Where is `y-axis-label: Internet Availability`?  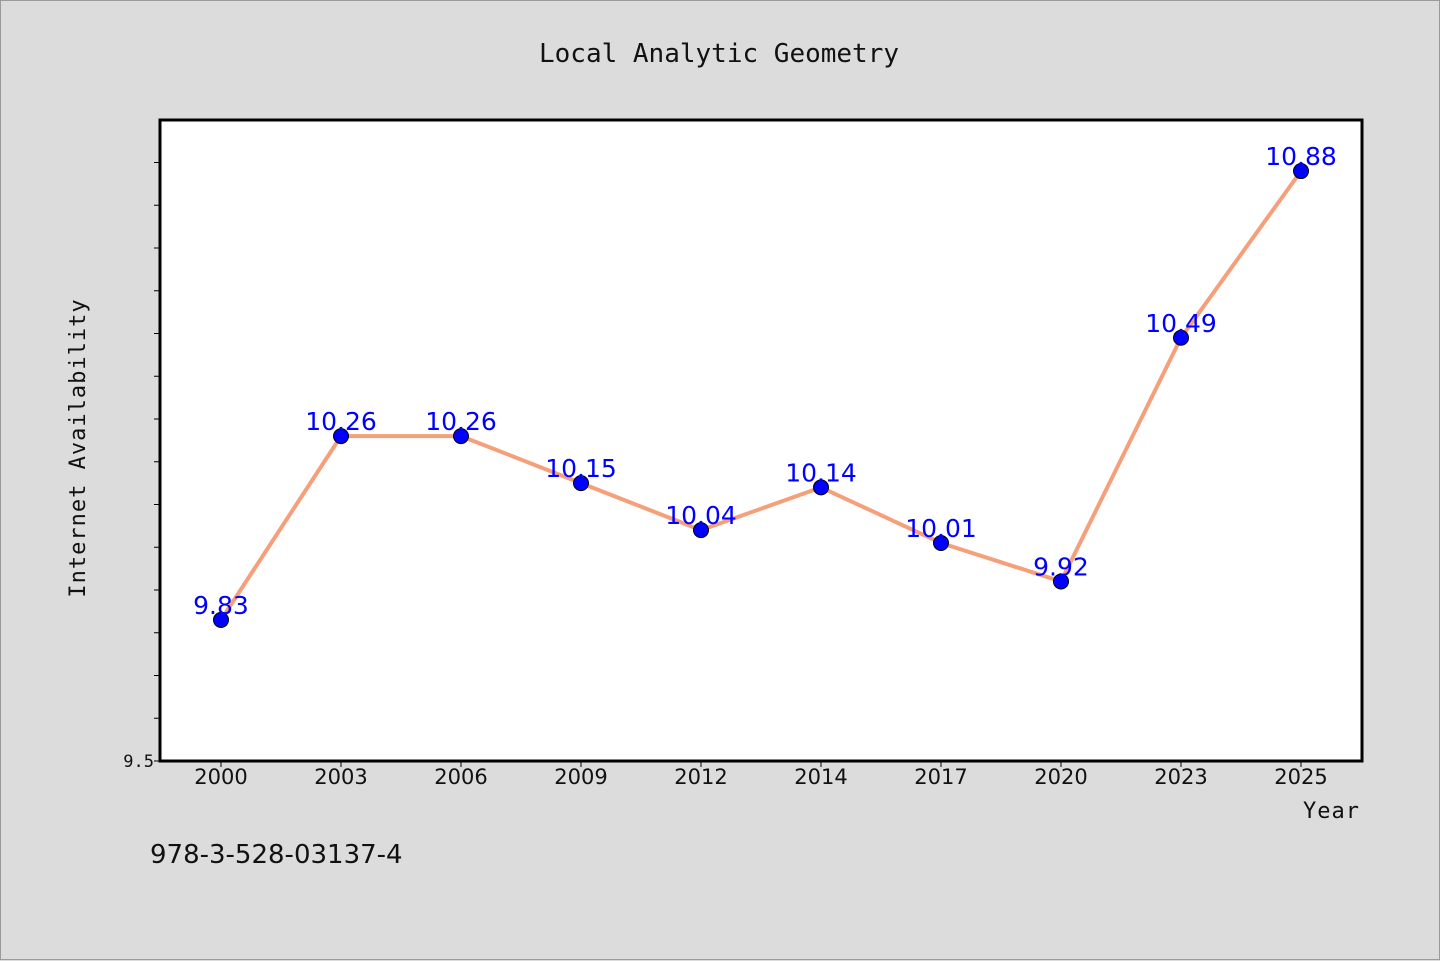
y-axis-label: Internet Availability is located at coordinates (78, 447).